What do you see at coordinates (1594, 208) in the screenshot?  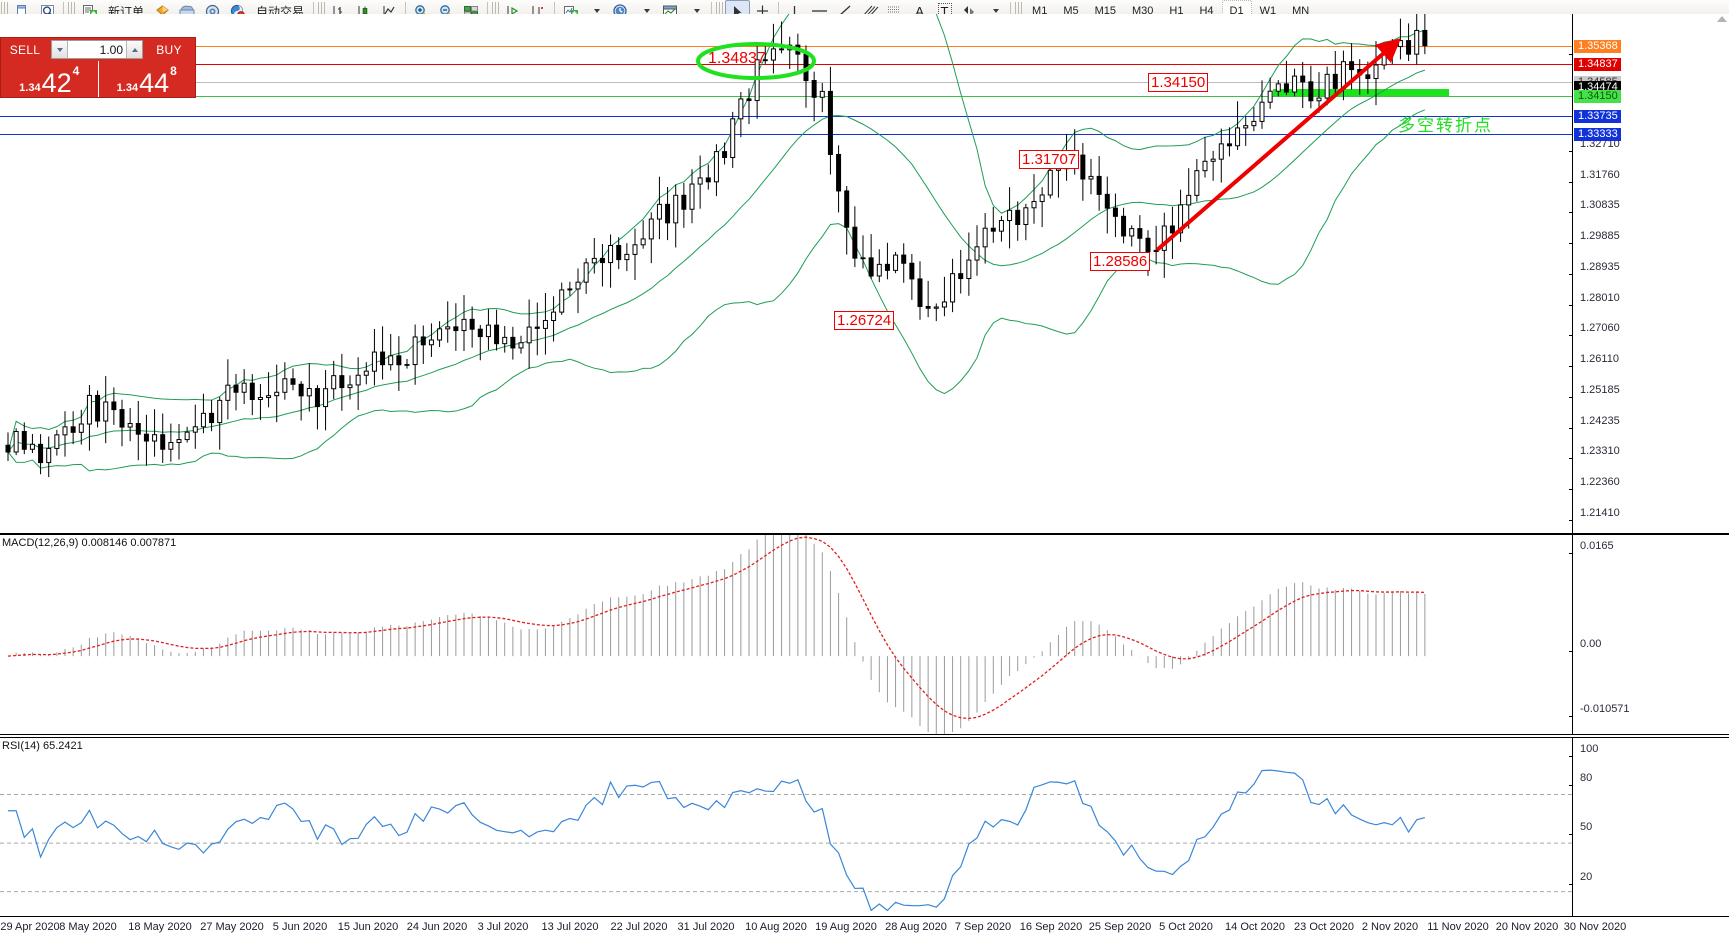 I see `price-tick: 1.30835` at bounding box center [1594, 208].